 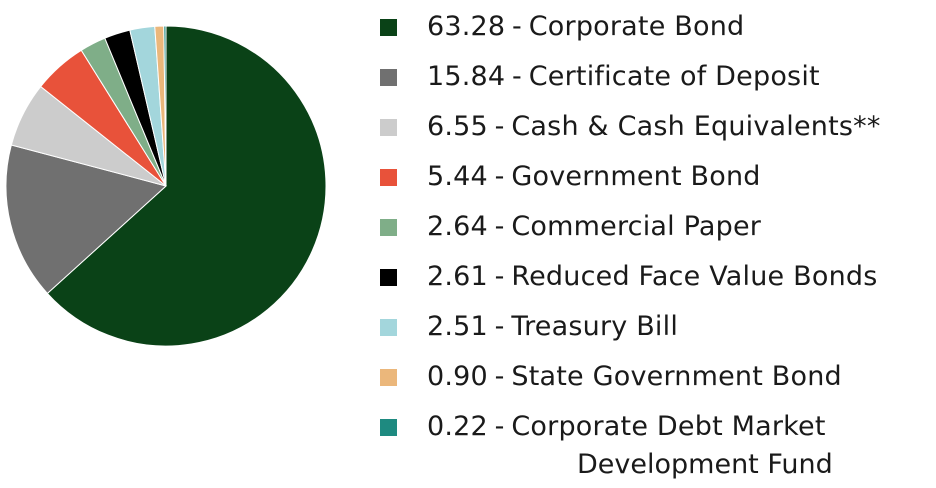 What do you see at coordinates (674, 76) in the screenshot?
I see `legend-text: Certificate of Deposit` at bounding box center [674, 76].